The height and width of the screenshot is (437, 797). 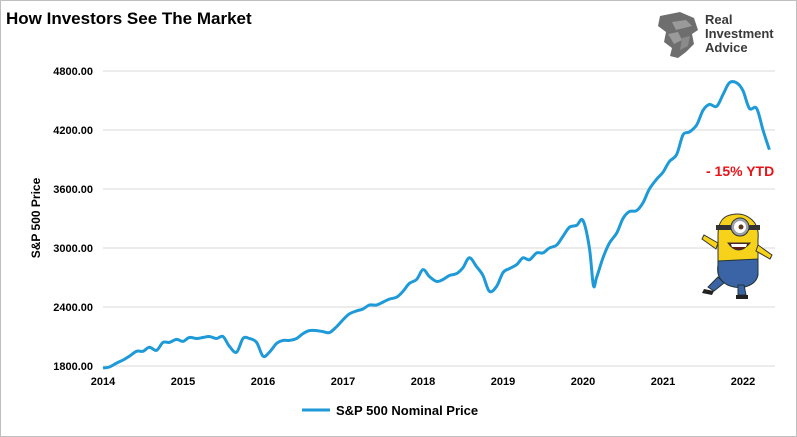 What do you see at coordinates (73, 308) in the screenshot?
I see `y-tick-label: 2400.00` at bounding box center [73, 308].